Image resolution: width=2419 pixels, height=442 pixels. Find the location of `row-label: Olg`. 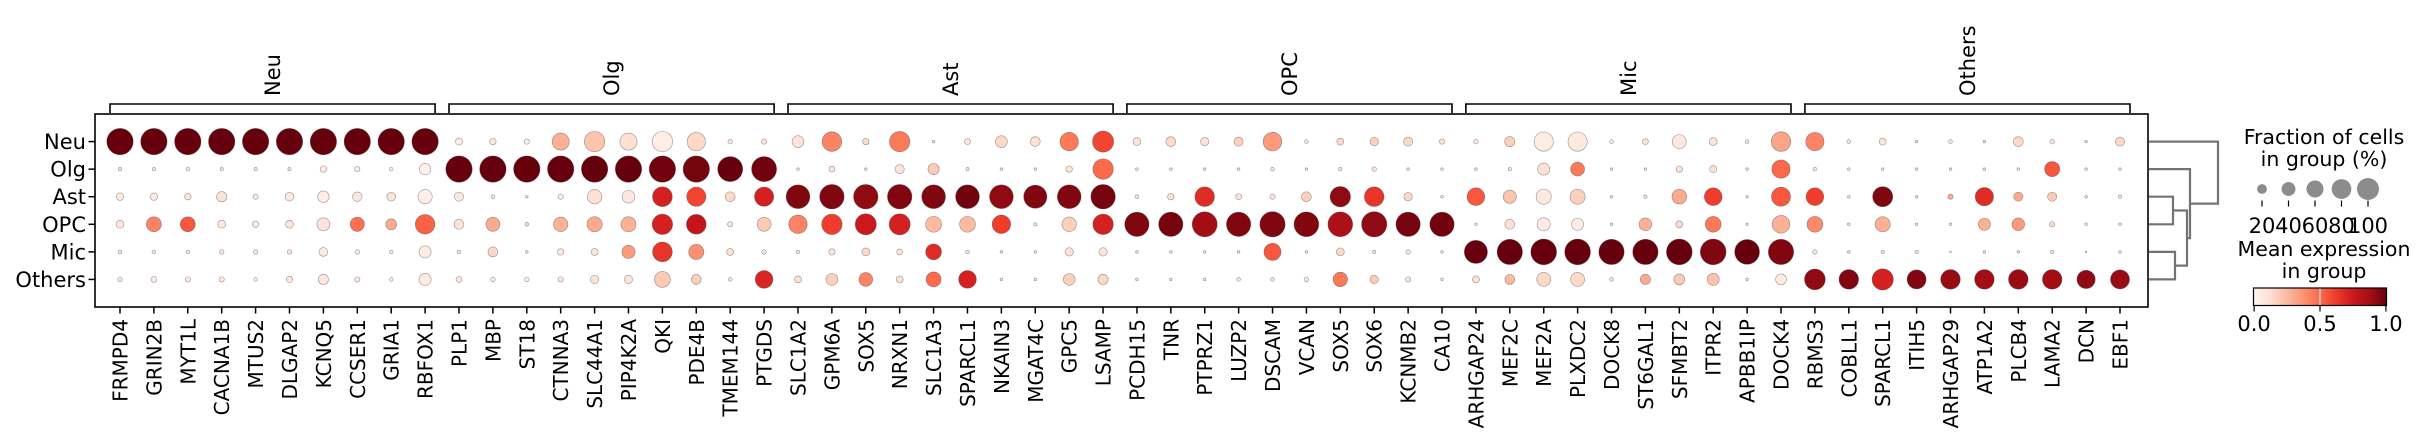

row-label: Olg is located at coordinates (68, 170).